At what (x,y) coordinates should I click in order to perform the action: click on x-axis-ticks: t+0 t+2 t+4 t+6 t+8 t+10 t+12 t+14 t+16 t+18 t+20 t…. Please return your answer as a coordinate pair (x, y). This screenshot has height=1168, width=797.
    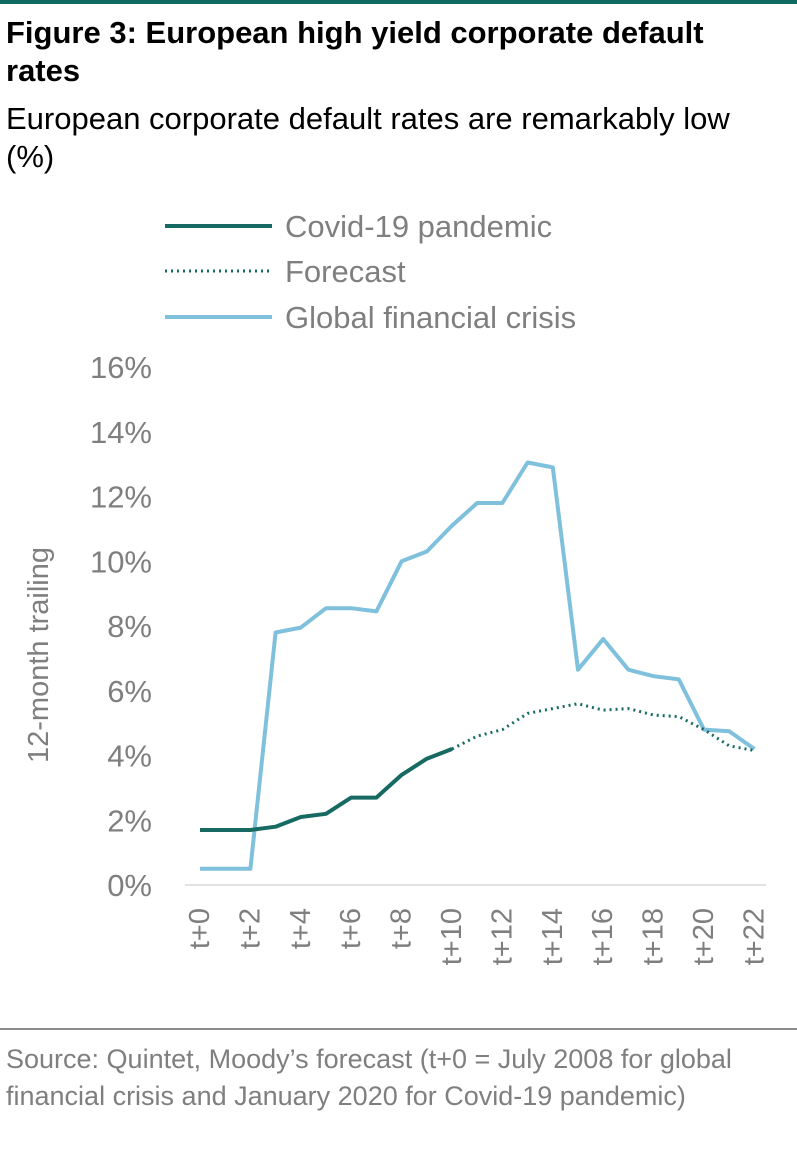
    Looking at the image, I should click on (477, 936).